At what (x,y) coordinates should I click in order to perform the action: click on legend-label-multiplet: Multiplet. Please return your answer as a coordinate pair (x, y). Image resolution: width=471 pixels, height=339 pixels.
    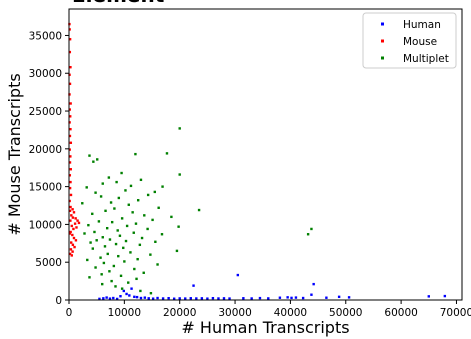
    Looking at the image, I should click on (426, 59).